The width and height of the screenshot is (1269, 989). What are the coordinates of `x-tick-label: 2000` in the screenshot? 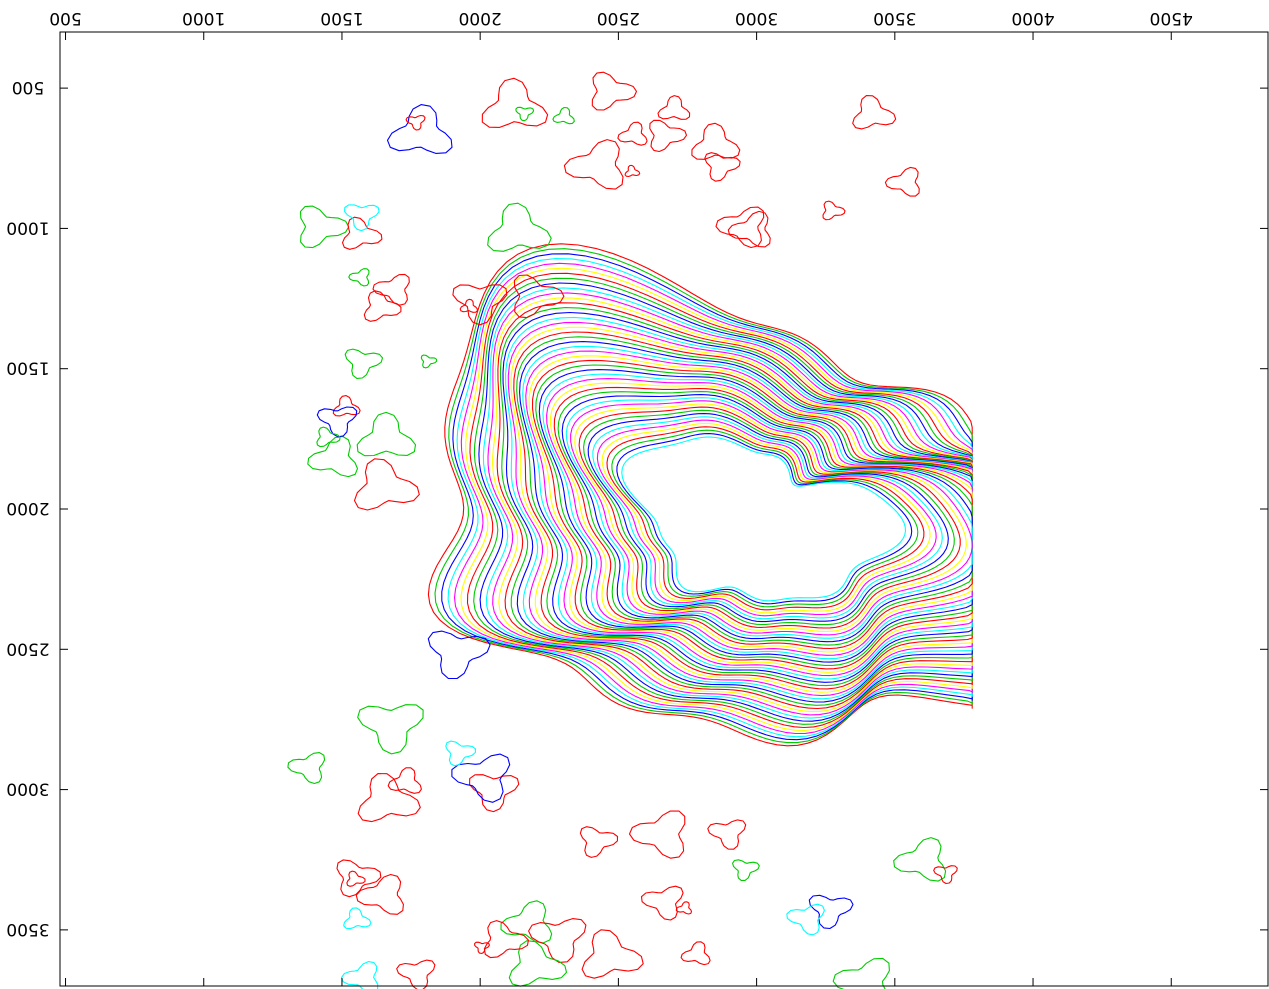 It's located at (480, 18).